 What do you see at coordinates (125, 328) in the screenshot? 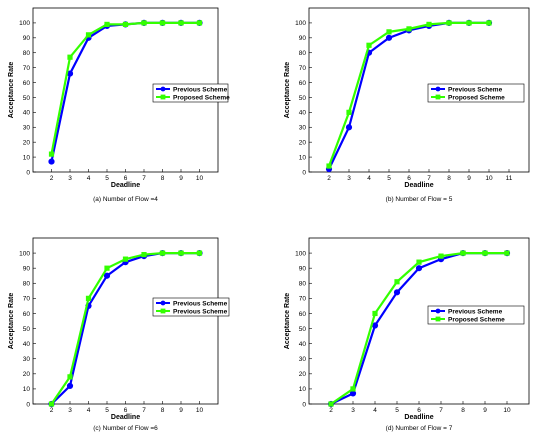
I see `series-line` at bounding box center [125, 328].